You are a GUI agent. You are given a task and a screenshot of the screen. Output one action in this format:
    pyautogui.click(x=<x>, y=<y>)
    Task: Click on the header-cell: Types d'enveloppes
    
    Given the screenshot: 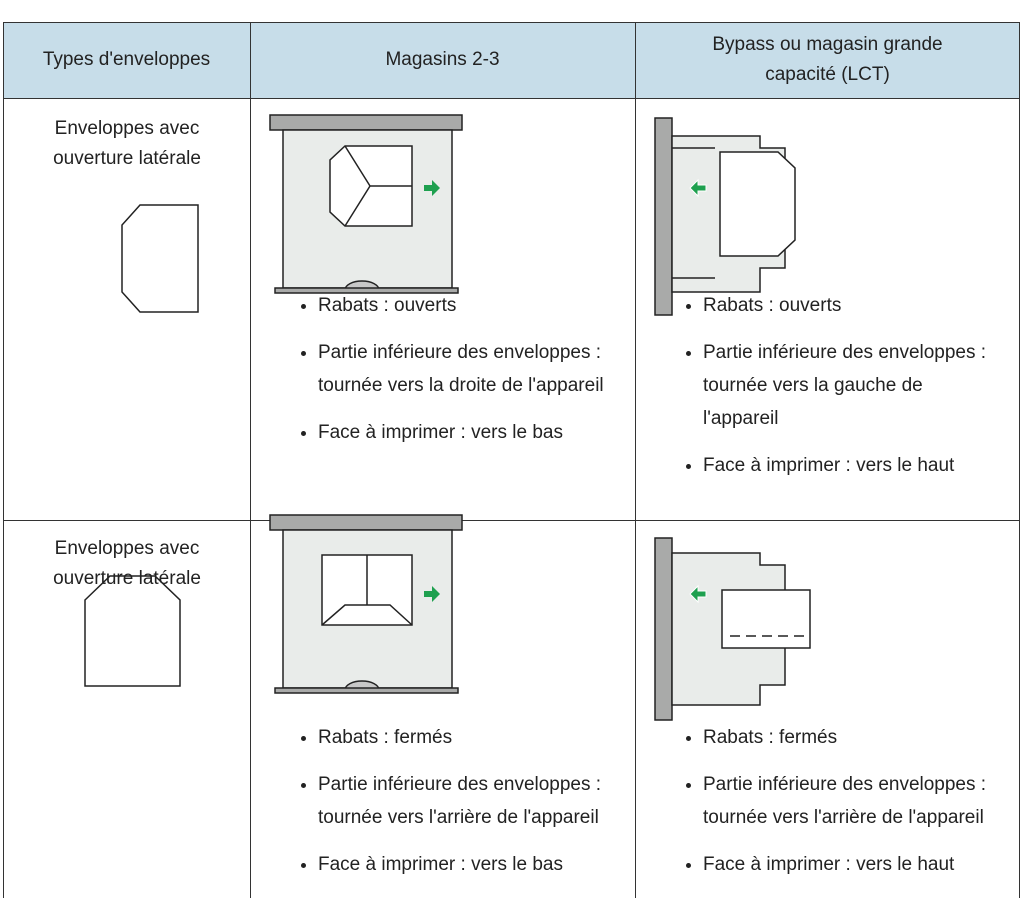 What is the action you would take?
    pyautogui.click(x=126, y=60)
    